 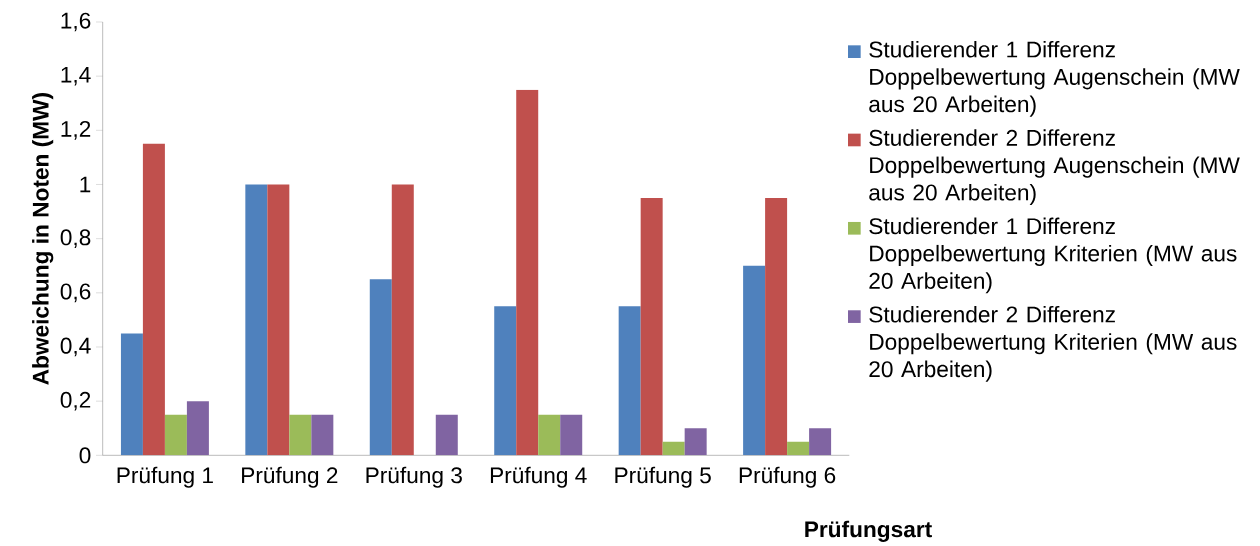 I want to click on y-tick-label: 1,6, so click(x=76, y=22).